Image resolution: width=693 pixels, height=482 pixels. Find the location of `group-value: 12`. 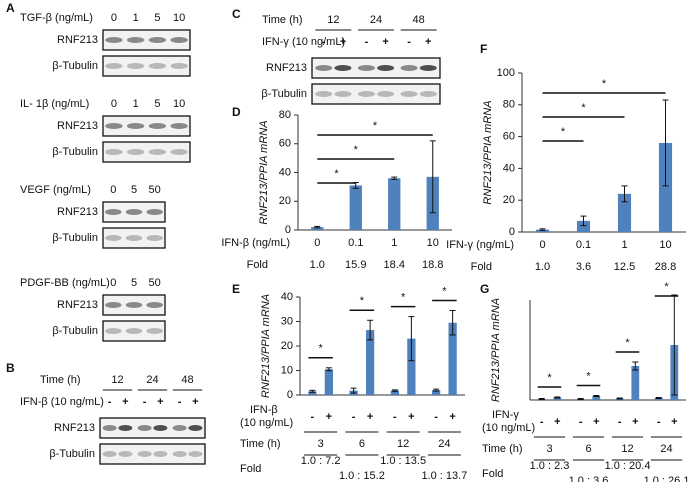

group-value: 12 is located at coordinates (627, 449).